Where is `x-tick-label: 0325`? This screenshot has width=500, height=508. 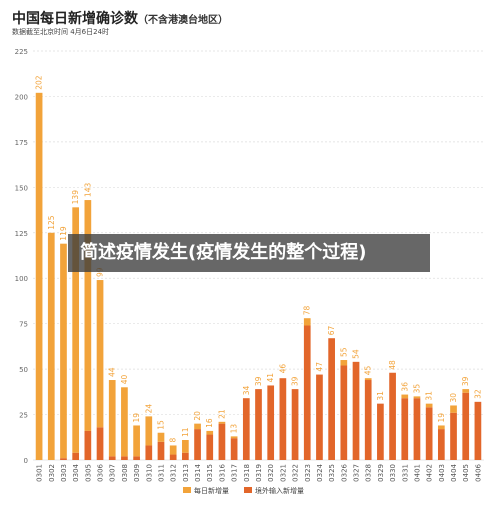
x-tick-label: 0325 is located at coordinates (332, 473).